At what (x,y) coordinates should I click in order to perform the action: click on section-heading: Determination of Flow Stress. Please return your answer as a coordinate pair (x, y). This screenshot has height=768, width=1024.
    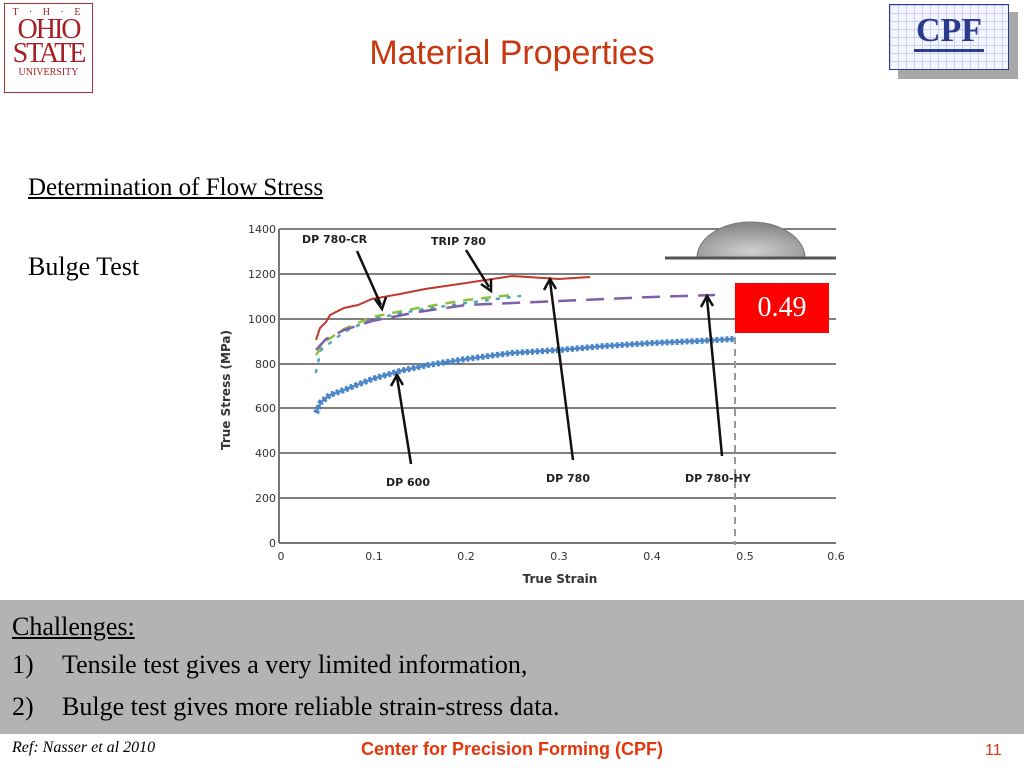
    Looking at the image, I should click on (176, 187).